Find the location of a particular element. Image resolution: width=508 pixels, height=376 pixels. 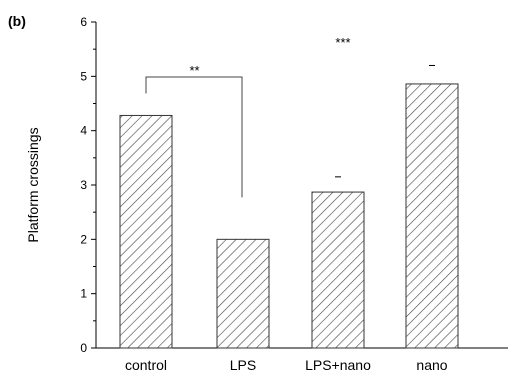

panel-label: (b) is located at coordinates (17, 21).